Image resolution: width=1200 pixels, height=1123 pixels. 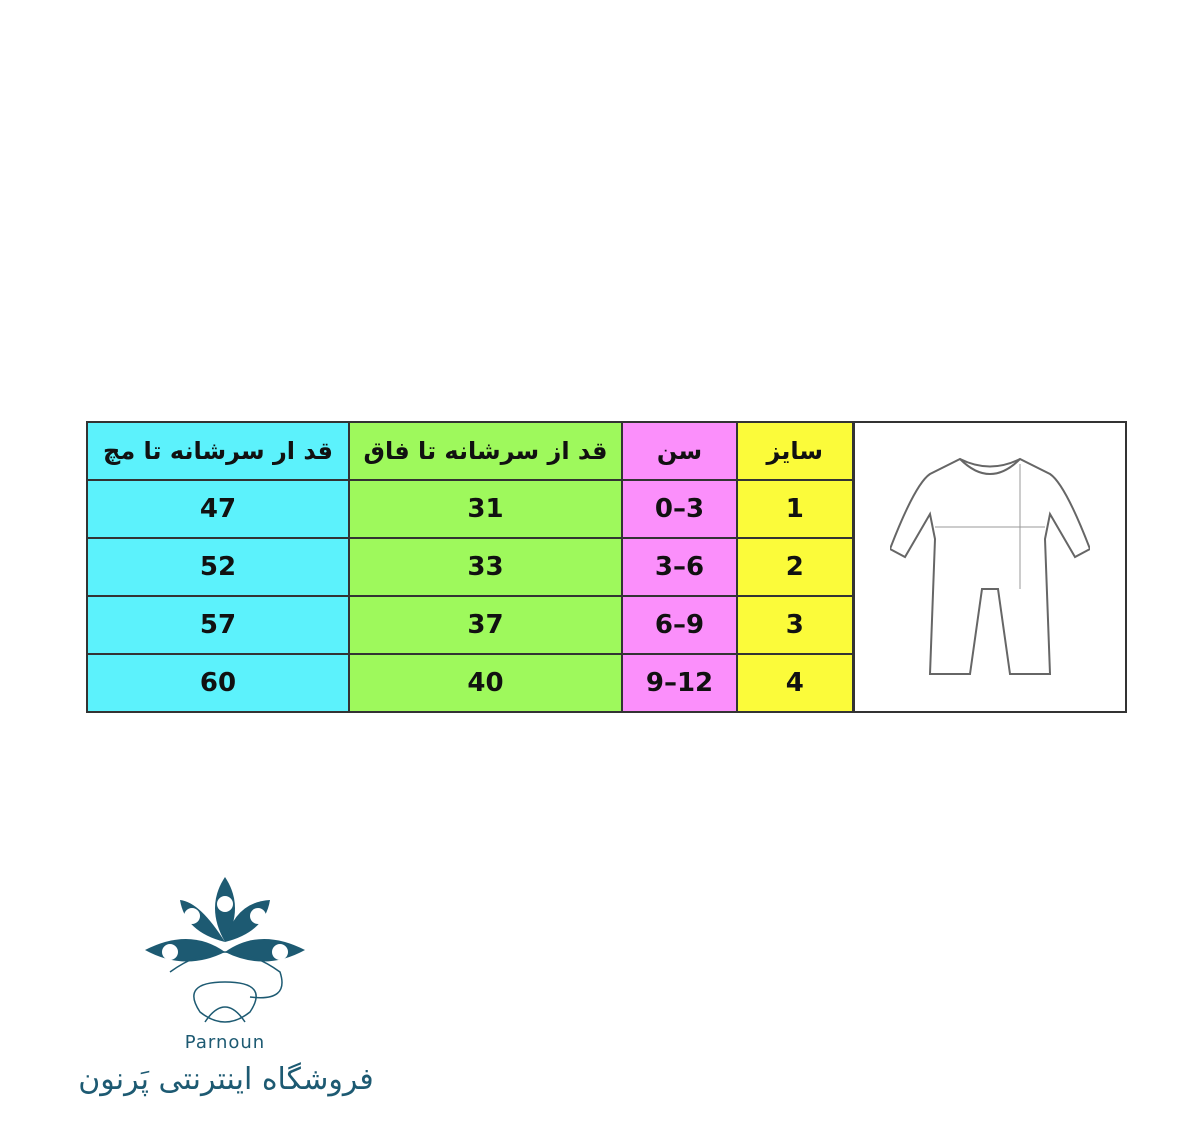 What do you see at coordinates (218, 683) in the screenshot?
I see `cell-sleeve: 60` at bounding box center [218, 683].